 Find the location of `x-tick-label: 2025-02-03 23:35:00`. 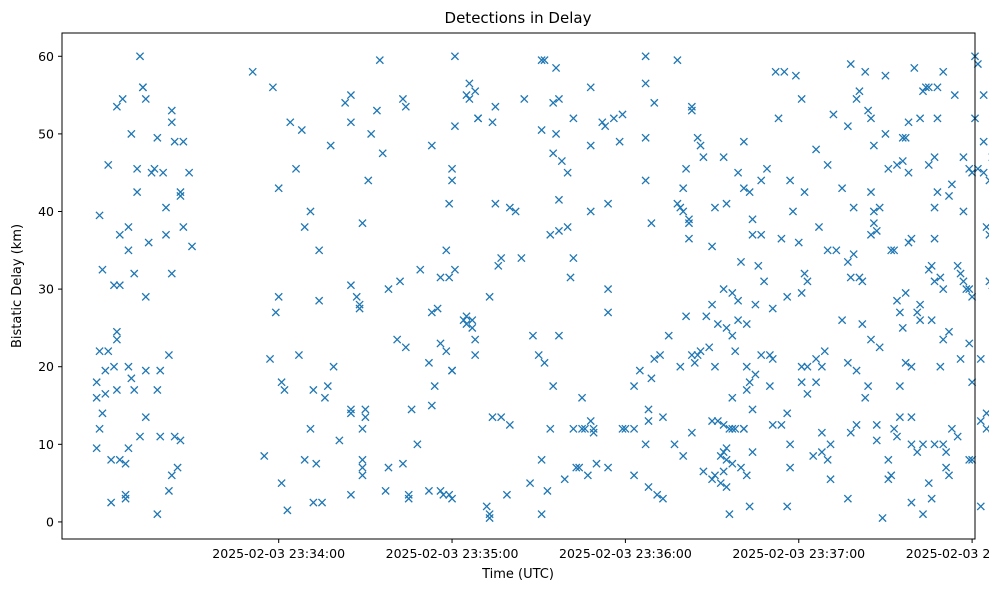

x-tick-label: 2025-02-03 23:35:00 is located at coordinates (452, 553).